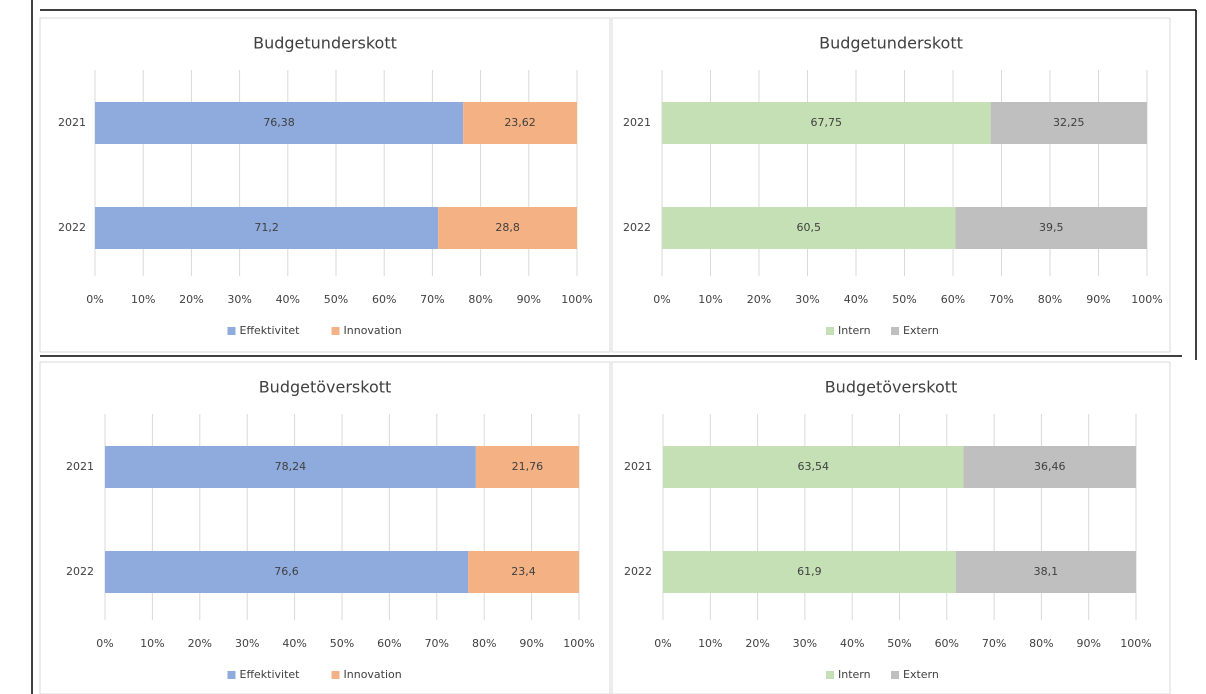  I want to click on data-label: 63,54, so click(814, 466).